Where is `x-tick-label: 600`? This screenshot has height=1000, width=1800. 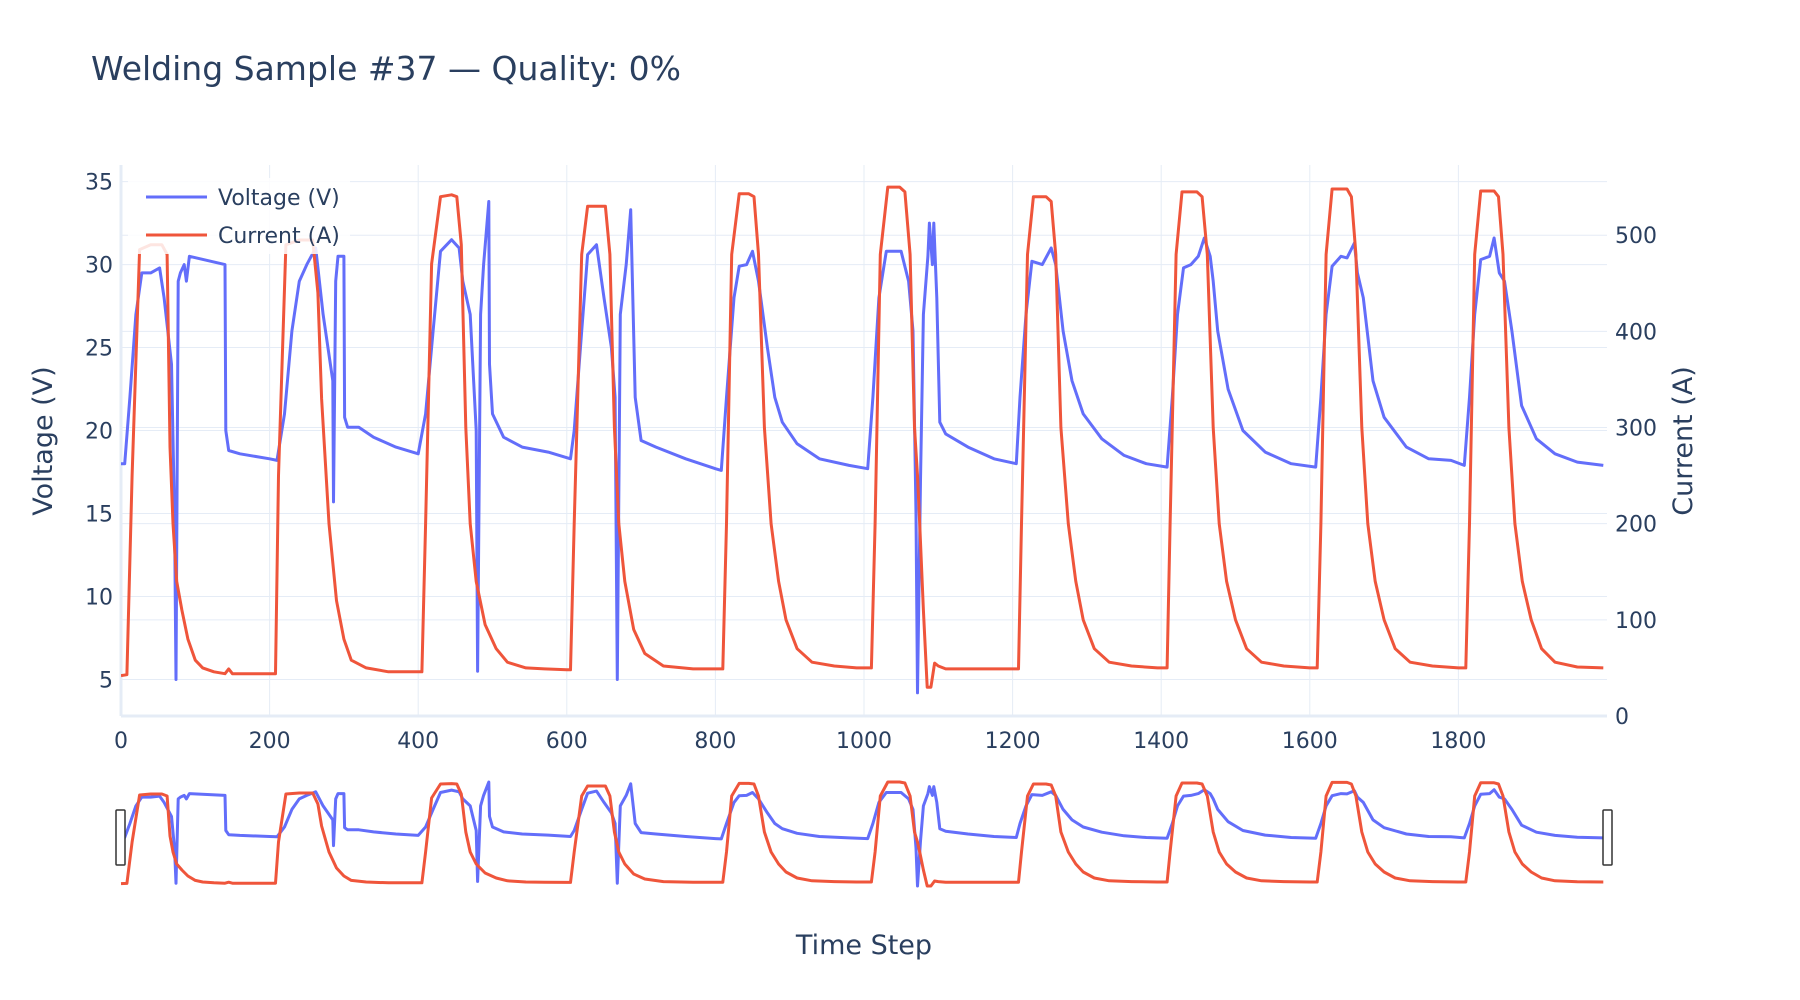 x-tick-label: 600 is located at coordinates (567, 741).